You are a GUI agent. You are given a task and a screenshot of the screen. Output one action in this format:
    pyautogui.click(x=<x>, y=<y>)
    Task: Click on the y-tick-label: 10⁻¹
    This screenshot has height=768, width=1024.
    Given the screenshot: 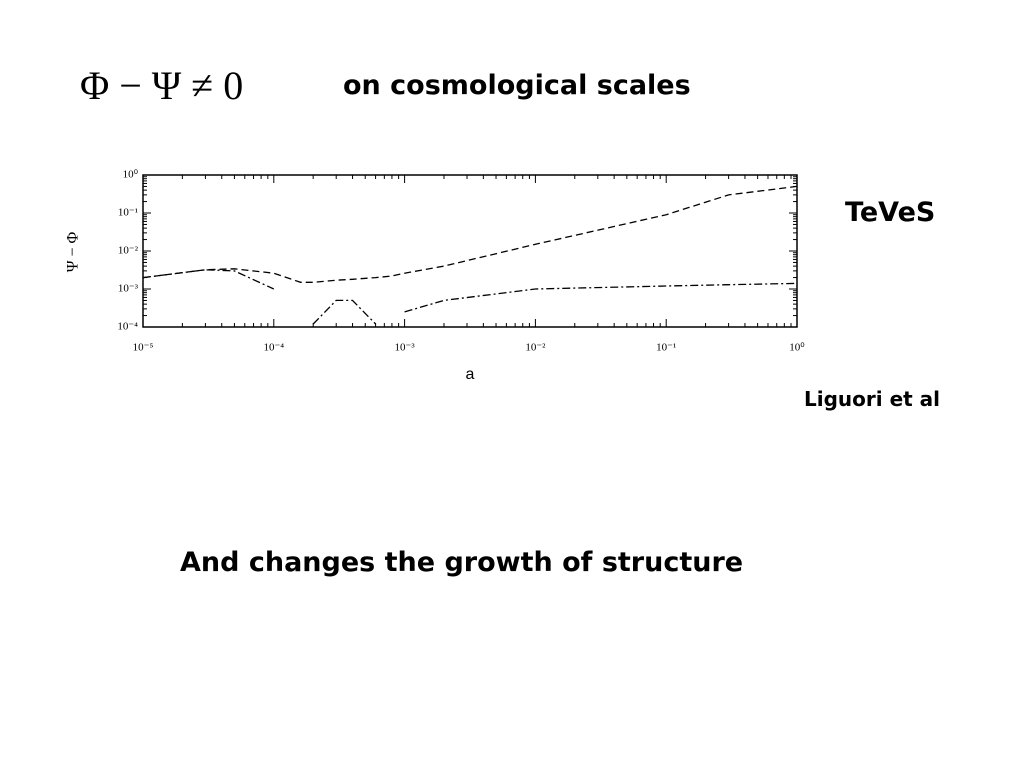 What is the action you would take?
    pyautogui.click(x=128, y=213)
    